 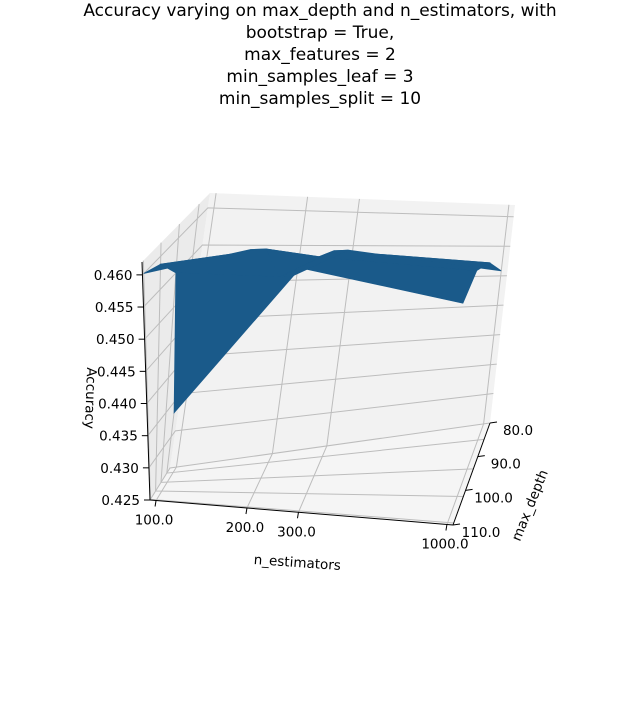 I want to click on z-tick-label: 0.435, so click(x=118, y=437).